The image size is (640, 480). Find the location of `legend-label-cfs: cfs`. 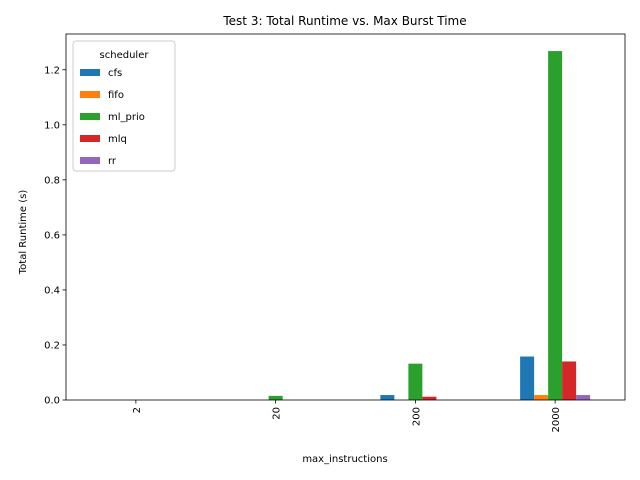

legend-label-cfs: cfs is located at coordinates (115, 73).